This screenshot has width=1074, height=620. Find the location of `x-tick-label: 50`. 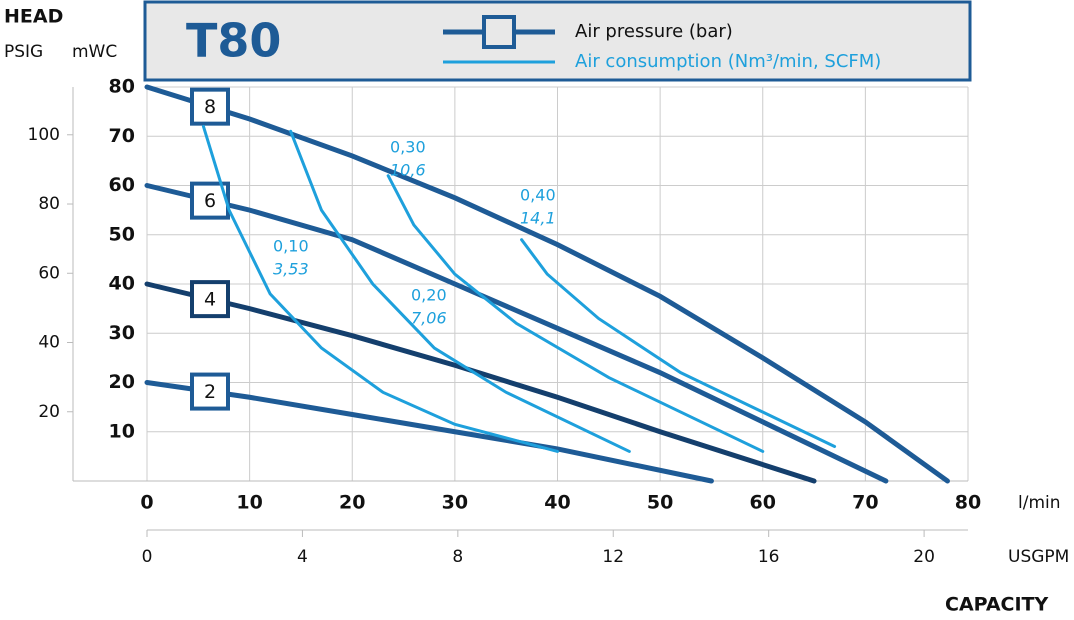

x-tick-label: 50 is located at coordinates (660, 503).